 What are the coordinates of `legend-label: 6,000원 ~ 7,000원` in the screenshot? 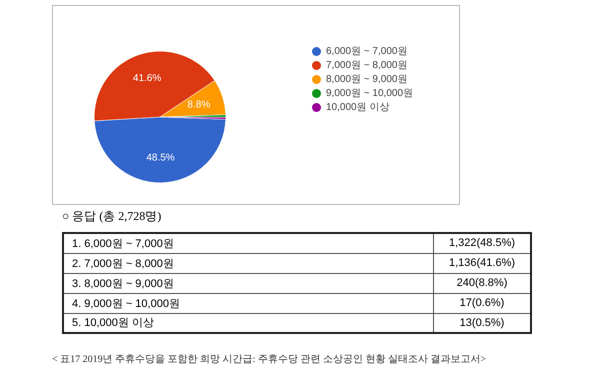 It's located at (366, 51).